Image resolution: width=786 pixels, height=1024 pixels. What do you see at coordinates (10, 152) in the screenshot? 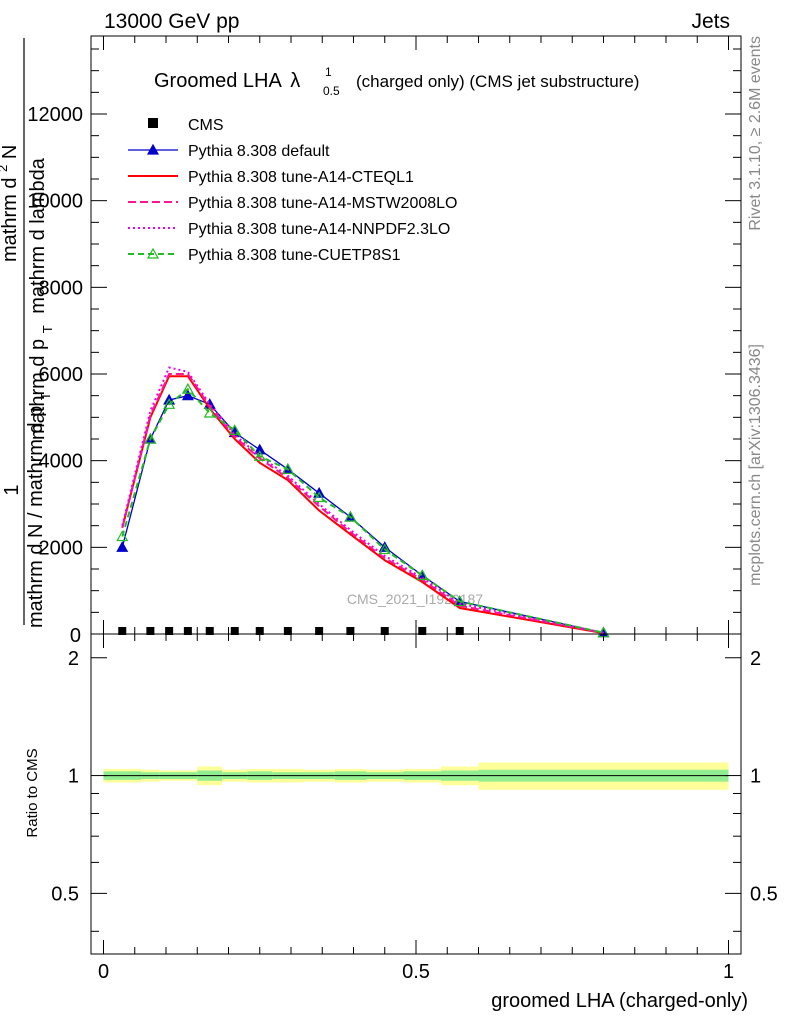
I see `ylabel-top-n: N` at bounding box center [10, 152].